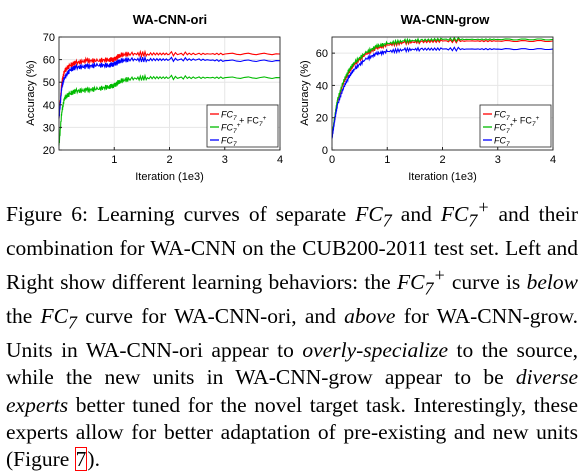  What do you see at coordinates (486, 282) in the screenshot?
I see `caption-text-4: curve is` at bounding box center [486, 282].